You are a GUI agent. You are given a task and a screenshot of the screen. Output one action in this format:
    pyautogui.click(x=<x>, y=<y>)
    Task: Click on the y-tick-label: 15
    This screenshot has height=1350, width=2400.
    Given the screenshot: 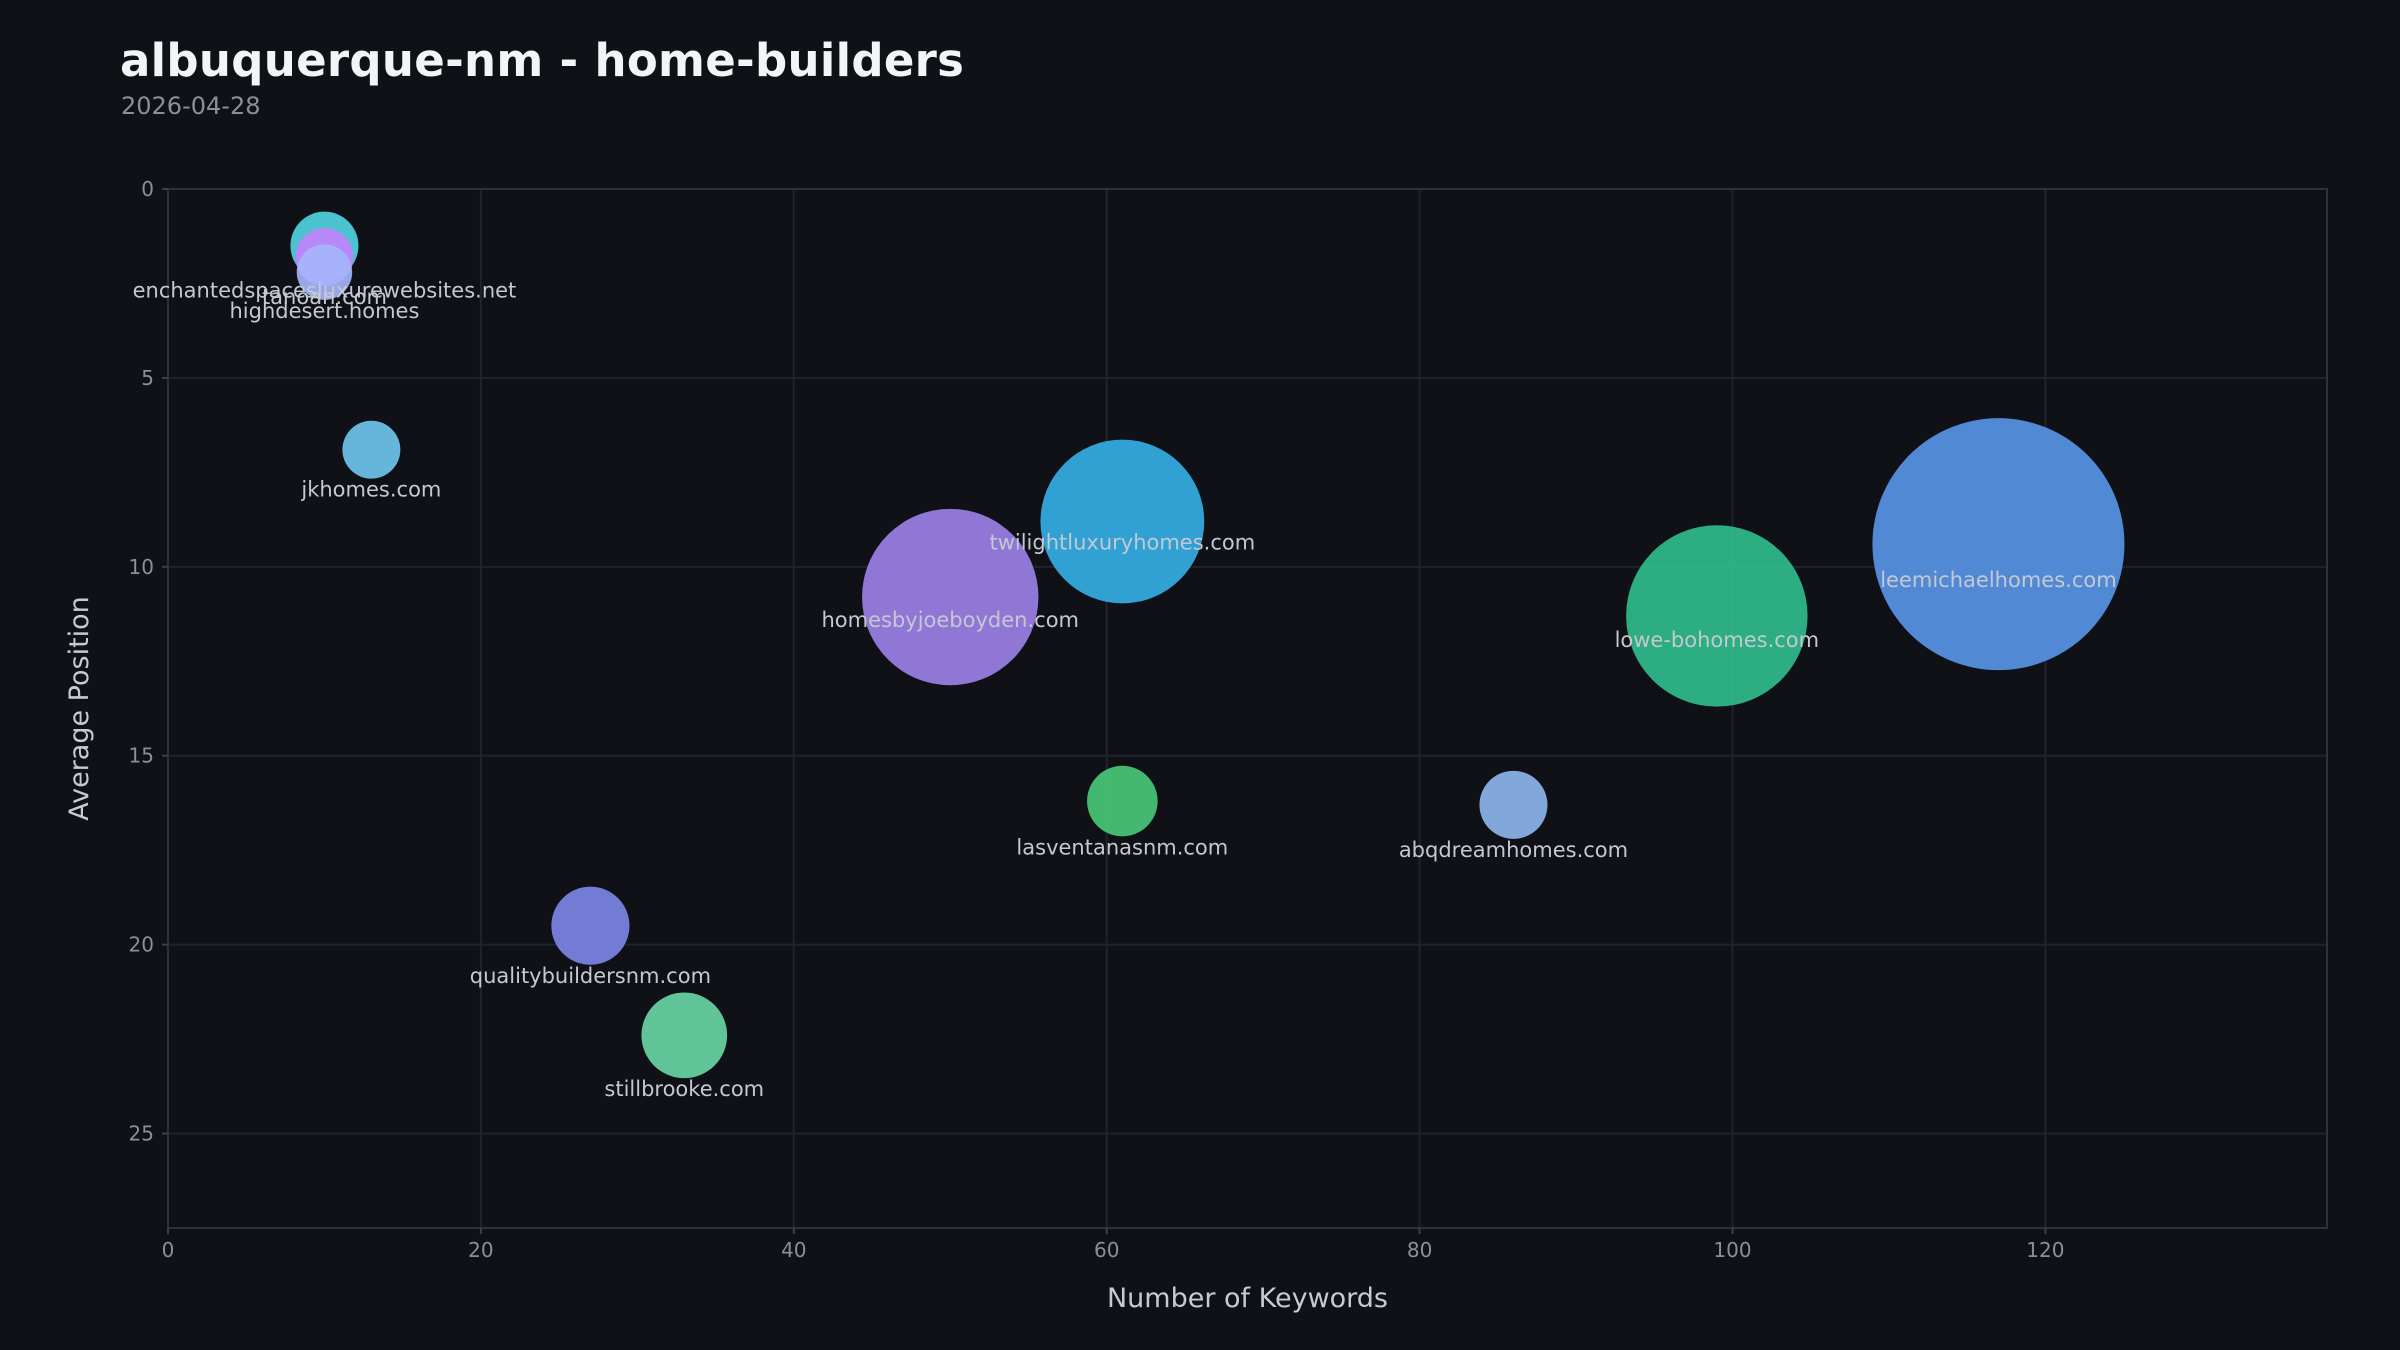 What is the action you would take?
    pyautogui.click(x=141, y=756)
    